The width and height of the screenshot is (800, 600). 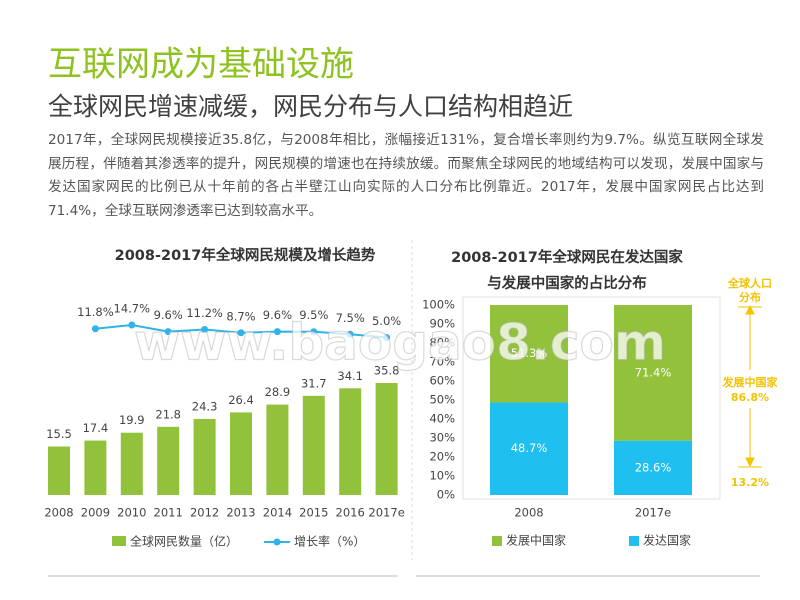 I want to click on data-label: 48.7%, so click(x=529, y=448).